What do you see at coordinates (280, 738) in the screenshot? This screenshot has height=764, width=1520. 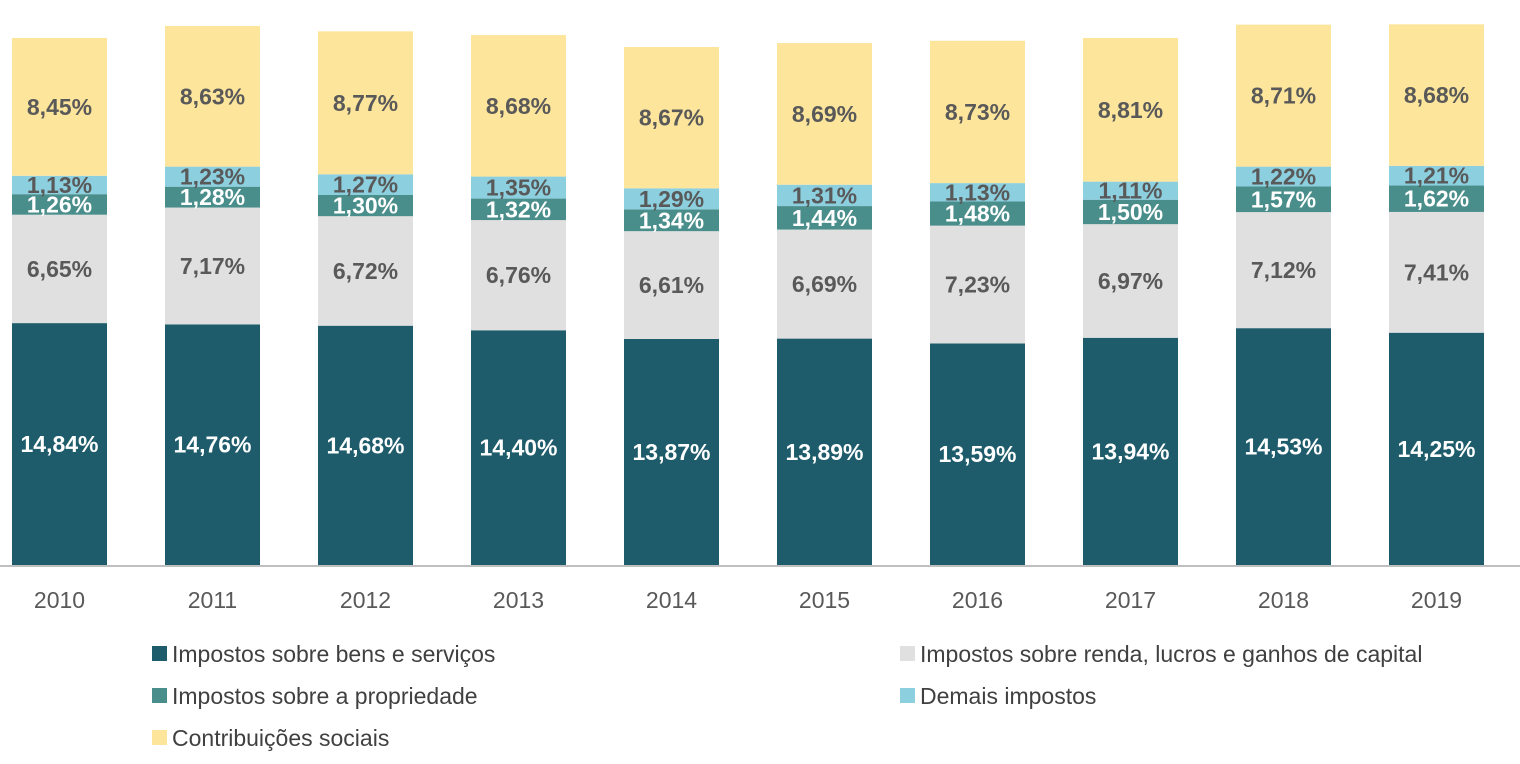 I see `legend-label-4: Contribuições sociais` at bounding box center [280, 738].